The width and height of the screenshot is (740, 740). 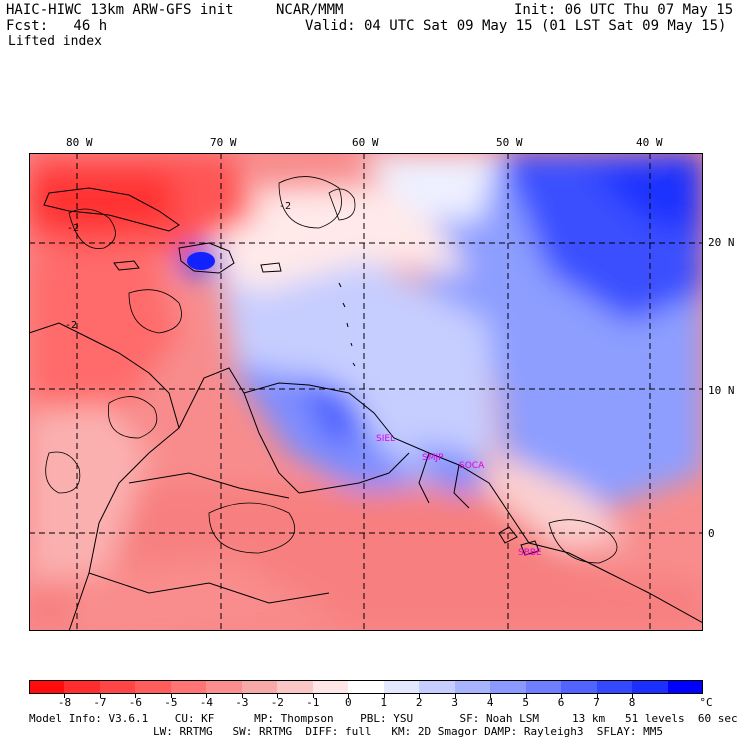 What do you see at coordinates (530, 553) in the screenshot?
I see `station-label: SBBE` at bounding box center [530, 553].